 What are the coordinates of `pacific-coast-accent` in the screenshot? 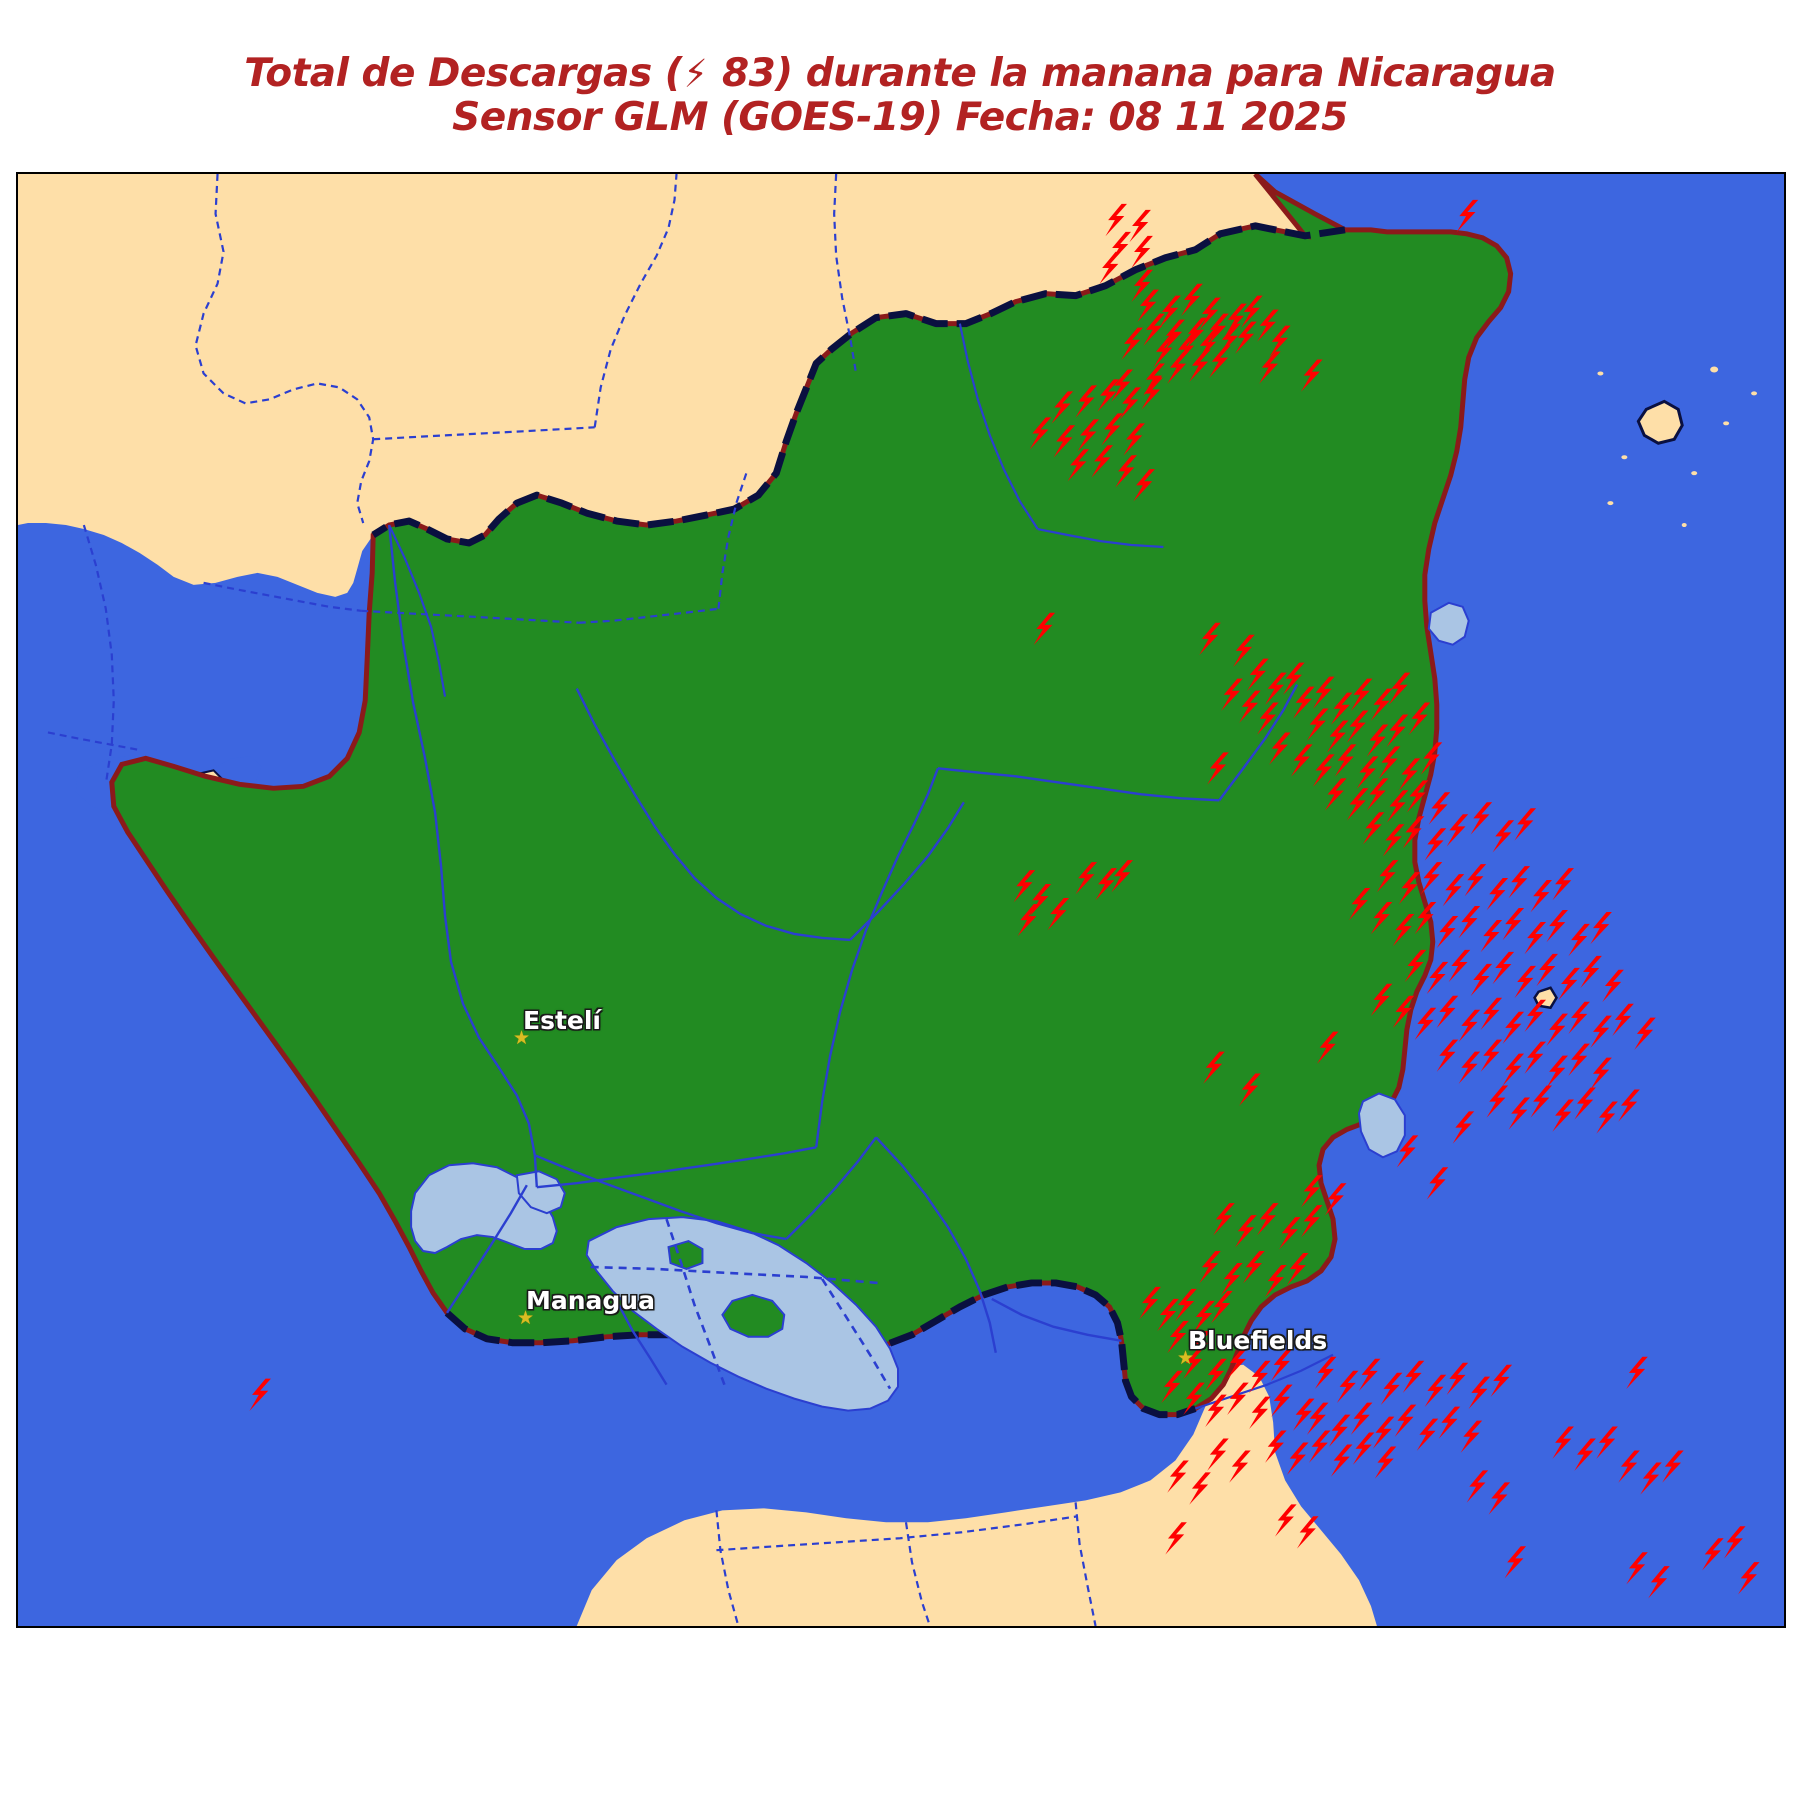 It's located at (280, 1060).